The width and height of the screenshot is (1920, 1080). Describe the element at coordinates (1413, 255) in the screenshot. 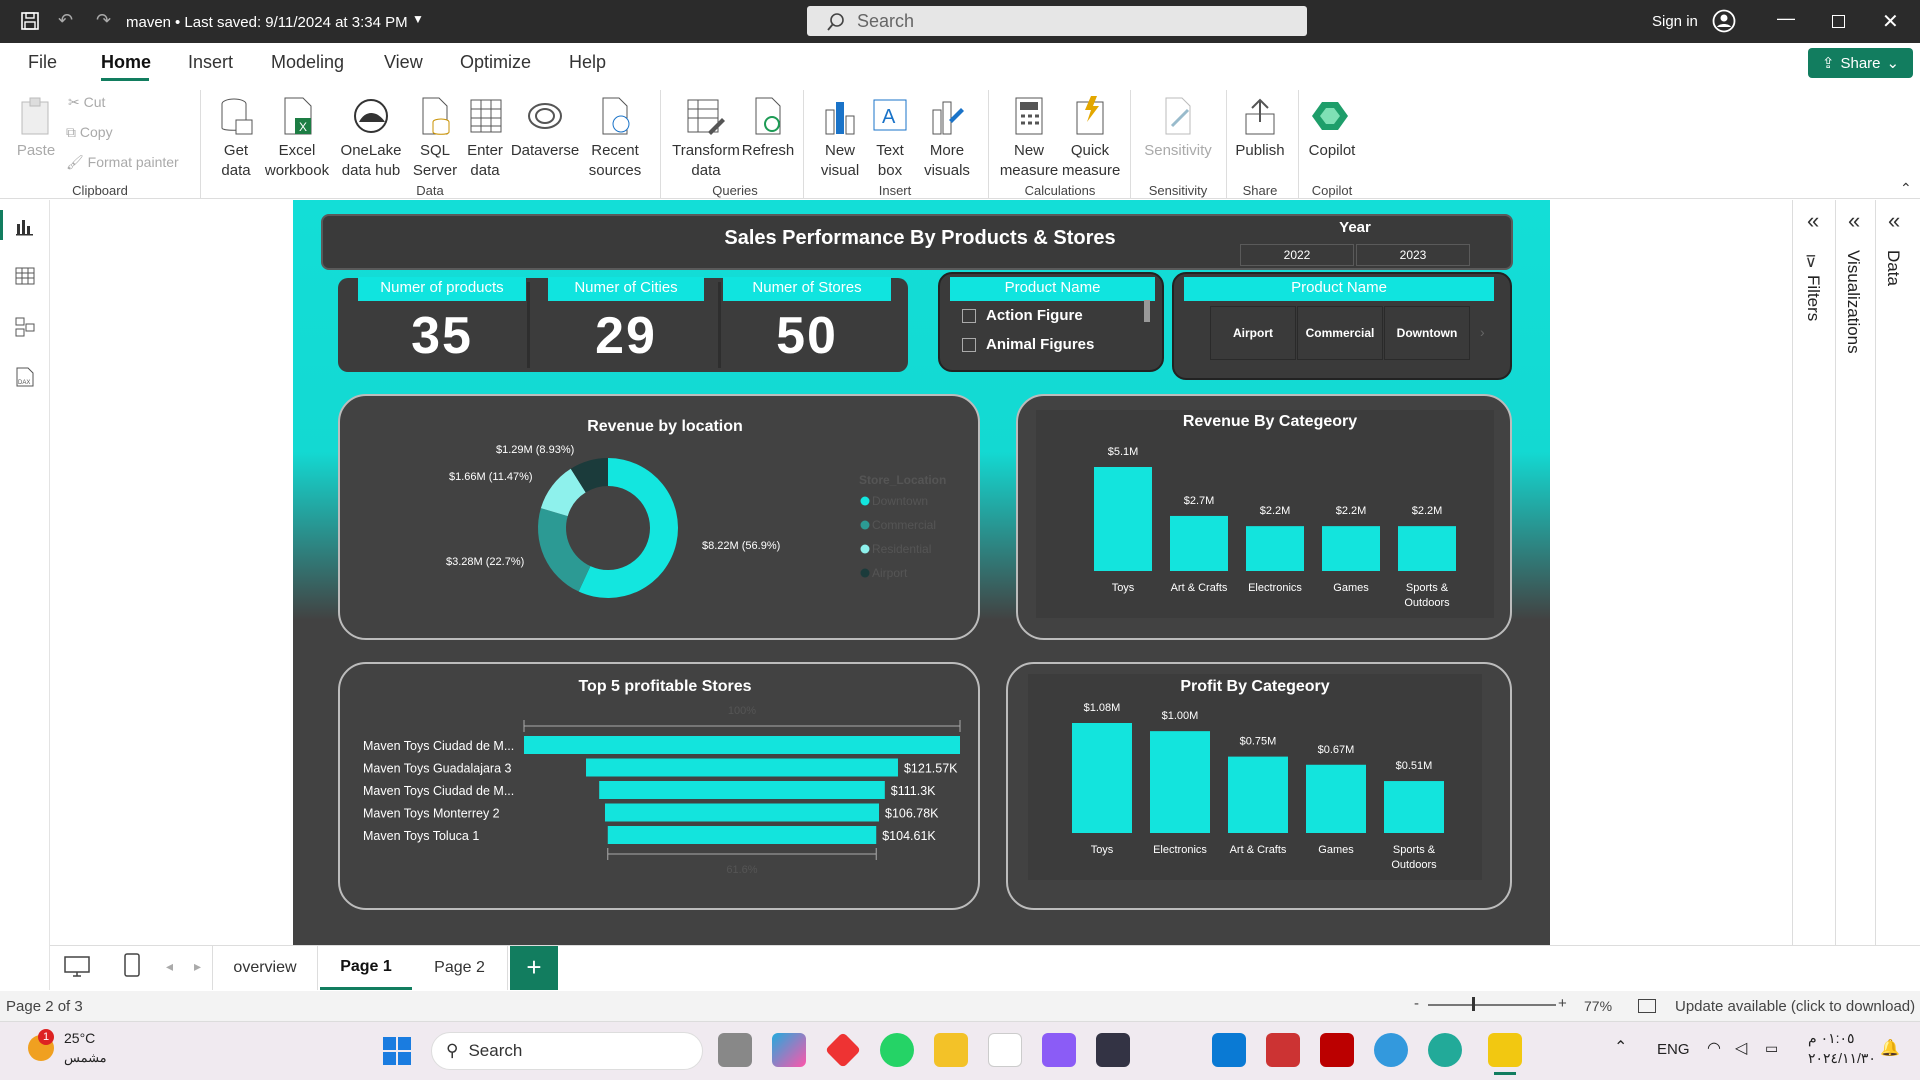

I see `year-2023-button: 2023` at that location.